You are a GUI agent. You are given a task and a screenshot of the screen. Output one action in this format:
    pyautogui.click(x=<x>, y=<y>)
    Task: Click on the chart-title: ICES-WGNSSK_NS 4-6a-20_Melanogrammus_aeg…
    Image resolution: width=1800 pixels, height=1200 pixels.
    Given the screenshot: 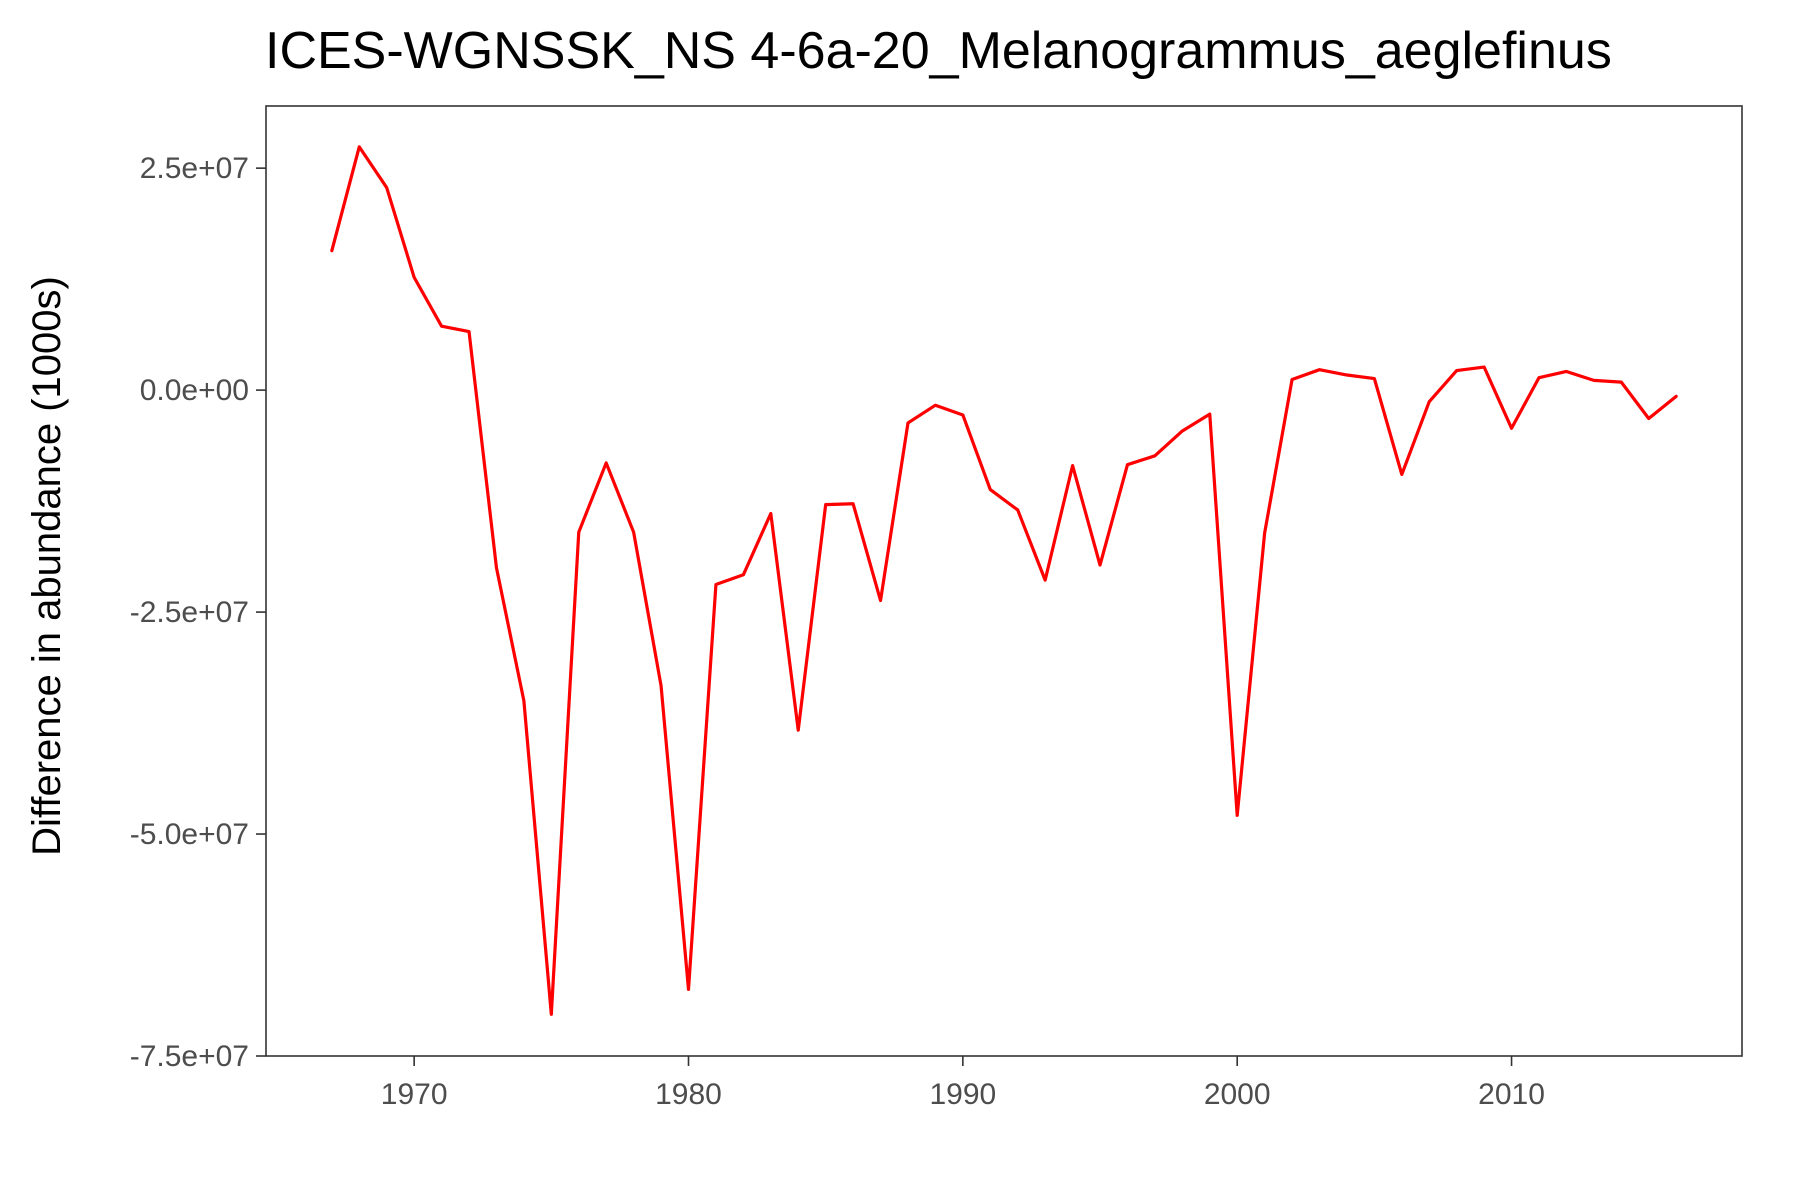 What is the action you would take?
    pyautogui.click(x=938, y=51)
    